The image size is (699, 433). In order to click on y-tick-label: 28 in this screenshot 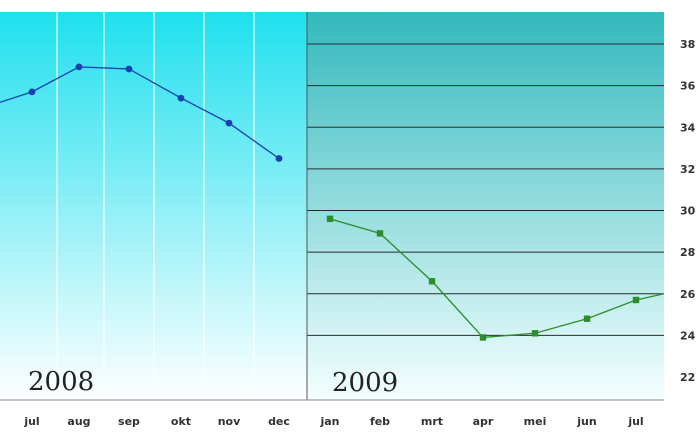, I will do `click(687, 252)`.